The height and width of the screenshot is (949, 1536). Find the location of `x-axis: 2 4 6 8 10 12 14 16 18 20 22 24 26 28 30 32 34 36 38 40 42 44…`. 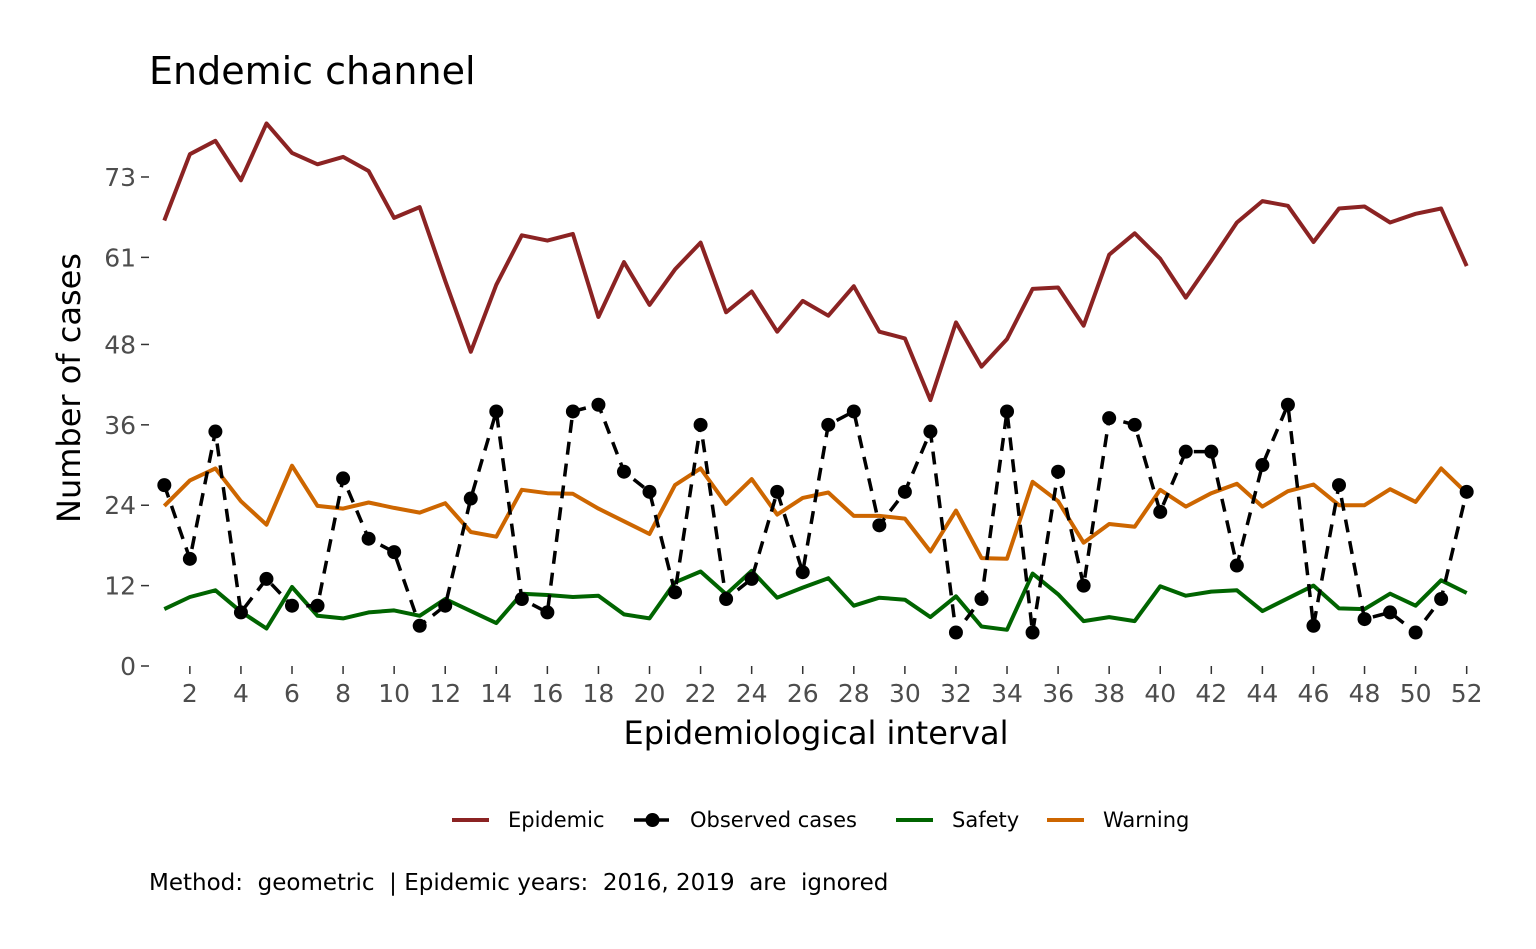

x-axis: 2 4 6 8 10 12 14 16 18 20 22 24 26 28 30 32 34 36 38 40 42 44… is located at coordinates (832, 687).